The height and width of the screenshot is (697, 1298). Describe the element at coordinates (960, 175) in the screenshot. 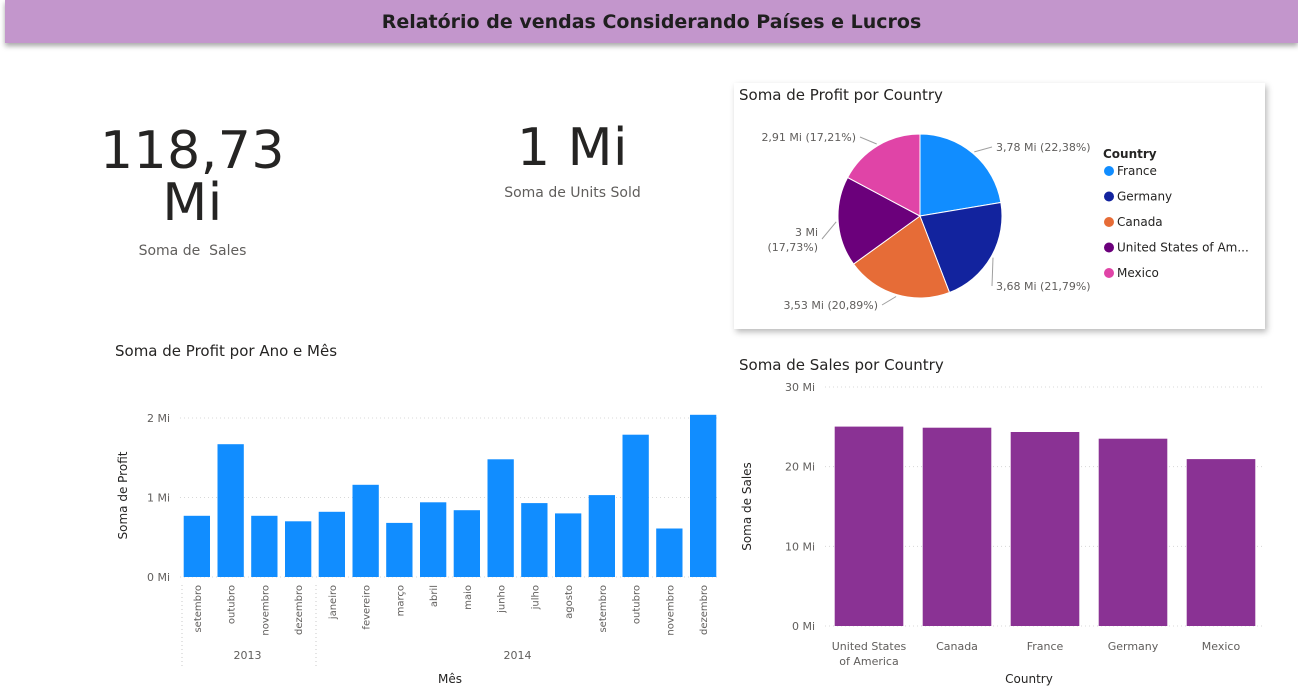

I see `pie-slice-france` at that location.